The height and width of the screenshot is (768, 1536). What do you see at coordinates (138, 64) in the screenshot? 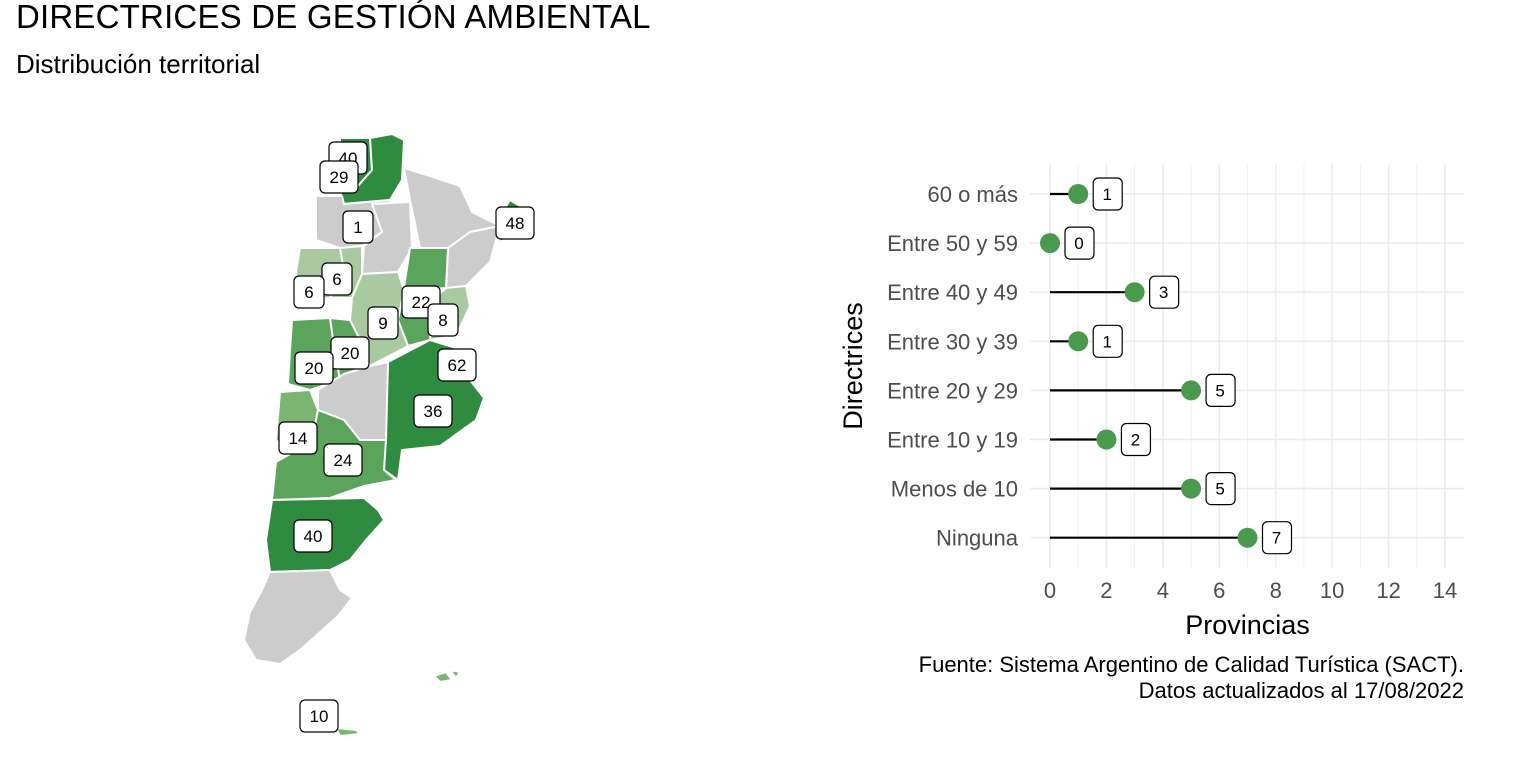
I see `chart-subtitle: Distribución territorial` at bounding box center [138, 64].